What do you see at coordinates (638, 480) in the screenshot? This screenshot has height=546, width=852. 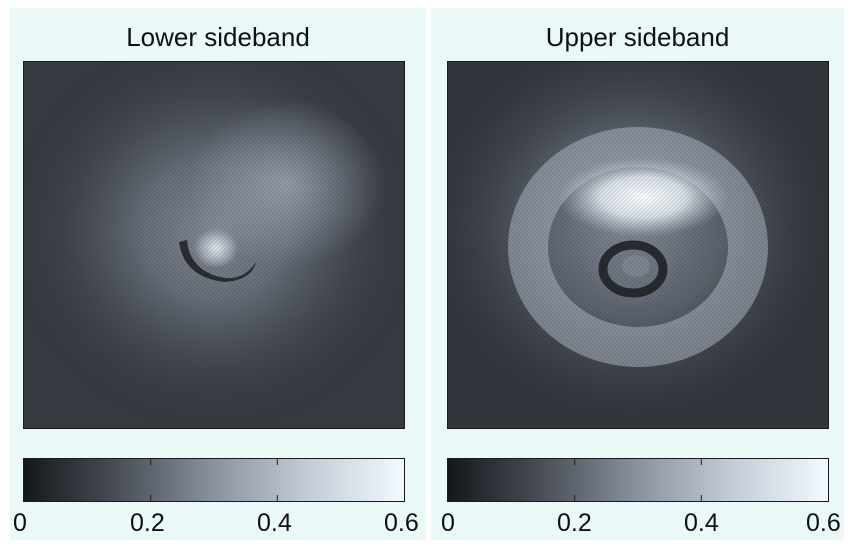 I see `upper-sideband-colorbar` at bounding box center [638, 480].